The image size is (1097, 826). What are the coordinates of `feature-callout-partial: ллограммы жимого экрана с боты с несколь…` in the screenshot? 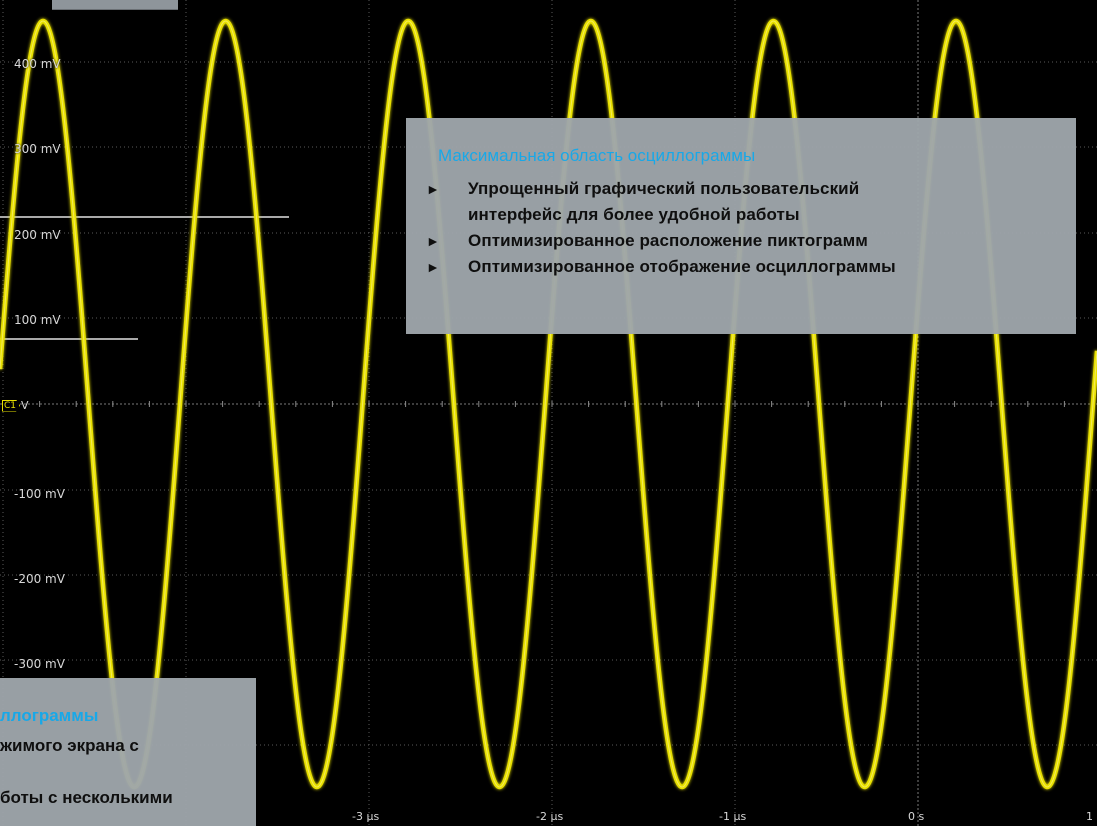 It's located at (128, 752).